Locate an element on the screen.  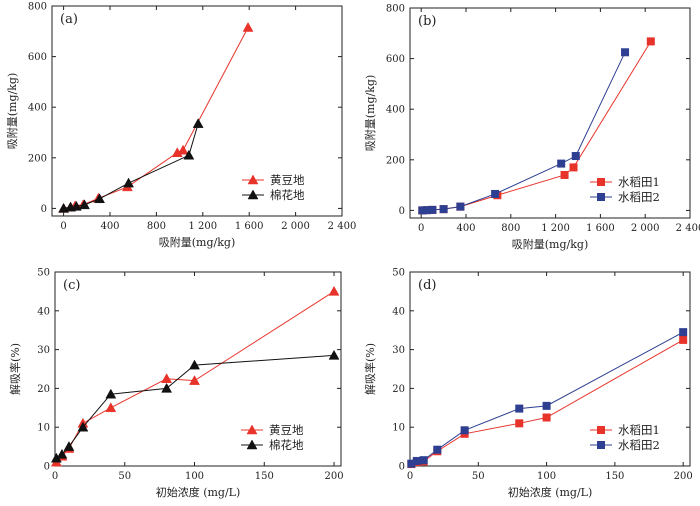
x-axis-label: 吸附量(mg/kg) is located at coordinates (197, 242).